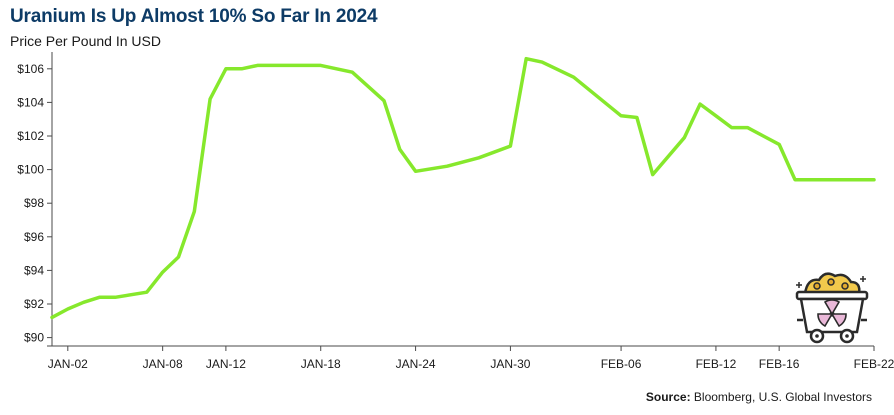  What do you see at coordinates (85, 41) in the screenshot?
I see `chart-subtitle: Price Per Pound In USD` at bounding box center [85, 41].